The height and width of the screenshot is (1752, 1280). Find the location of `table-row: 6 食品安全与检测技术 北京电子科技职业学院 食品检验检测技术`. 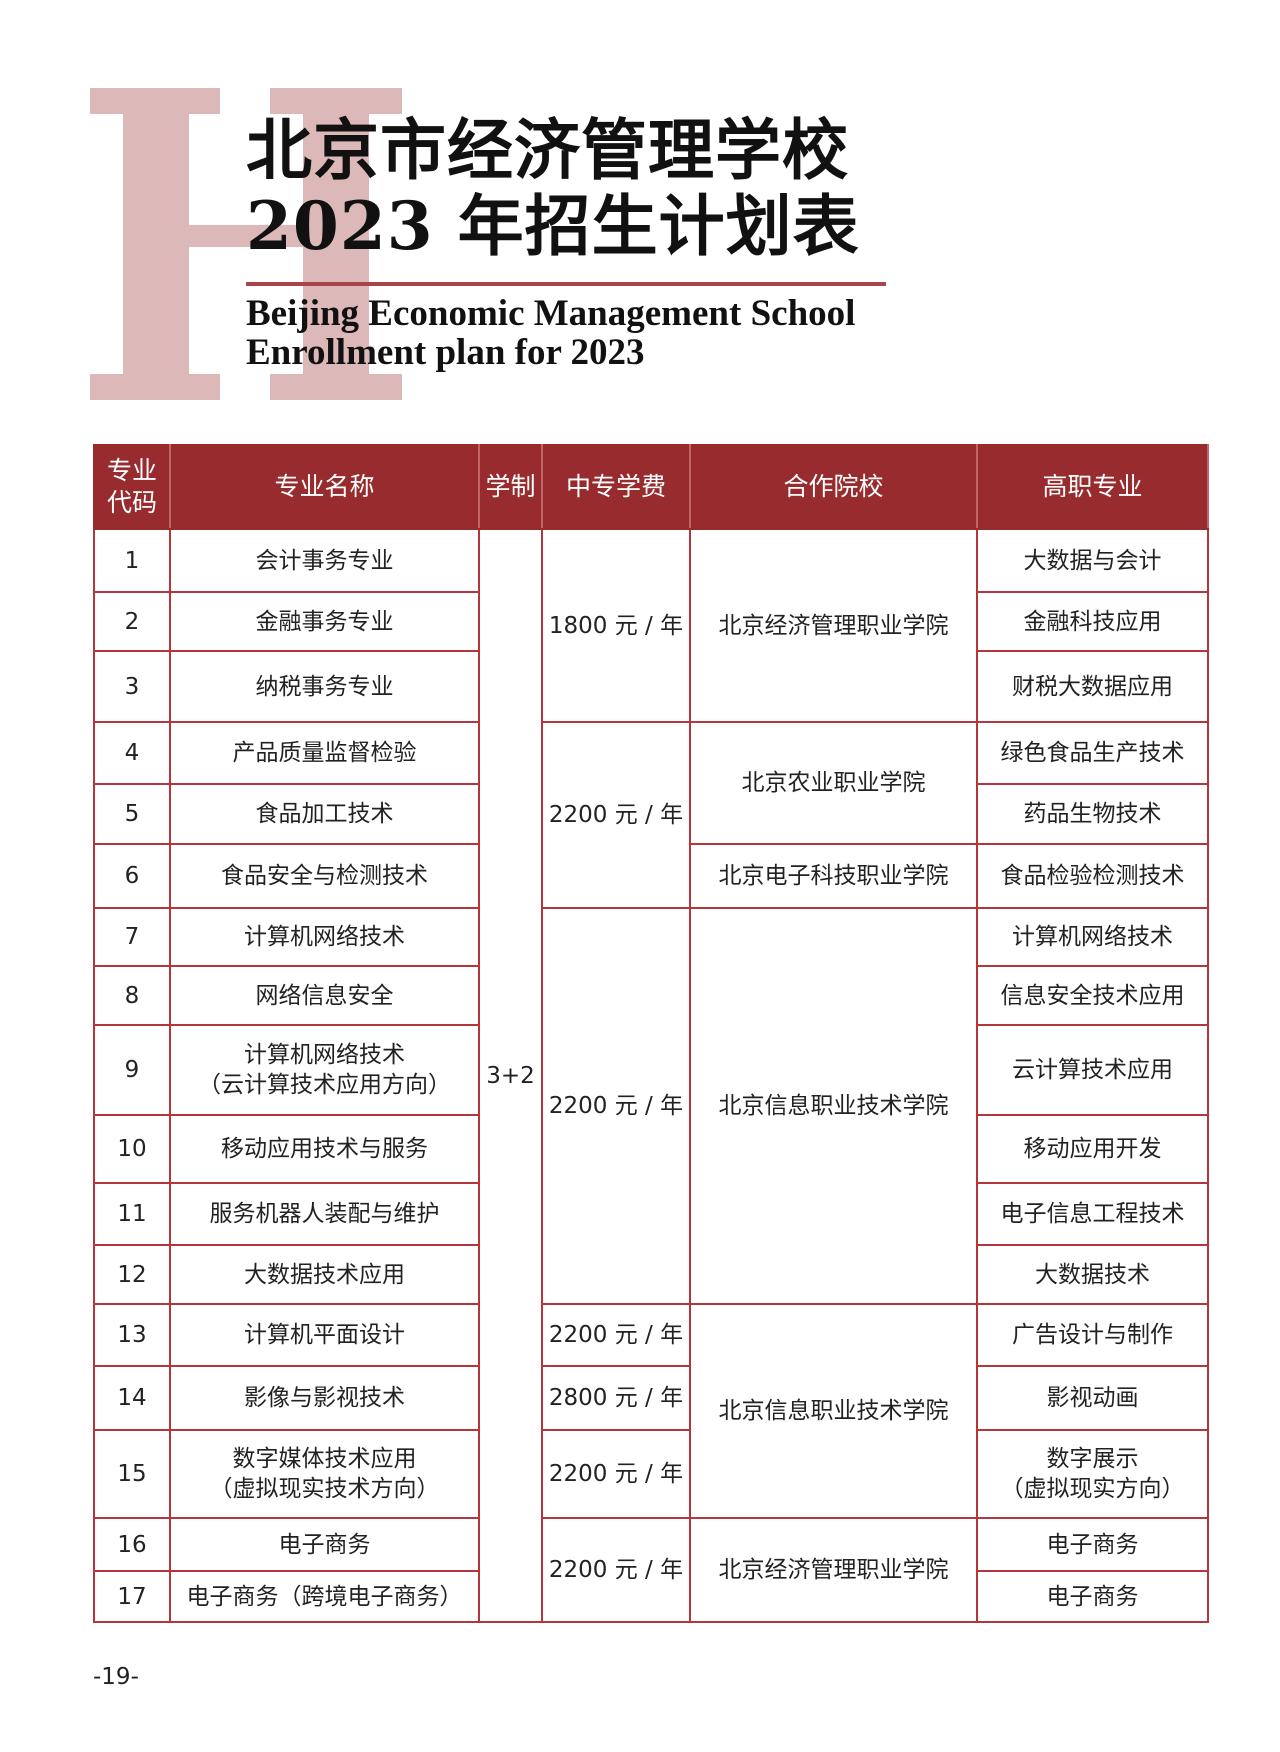

table-row: 6 食品安全与检测技术 北京电子科技职业学院 食品检验检测技术 is located at coordinates (651, 876).